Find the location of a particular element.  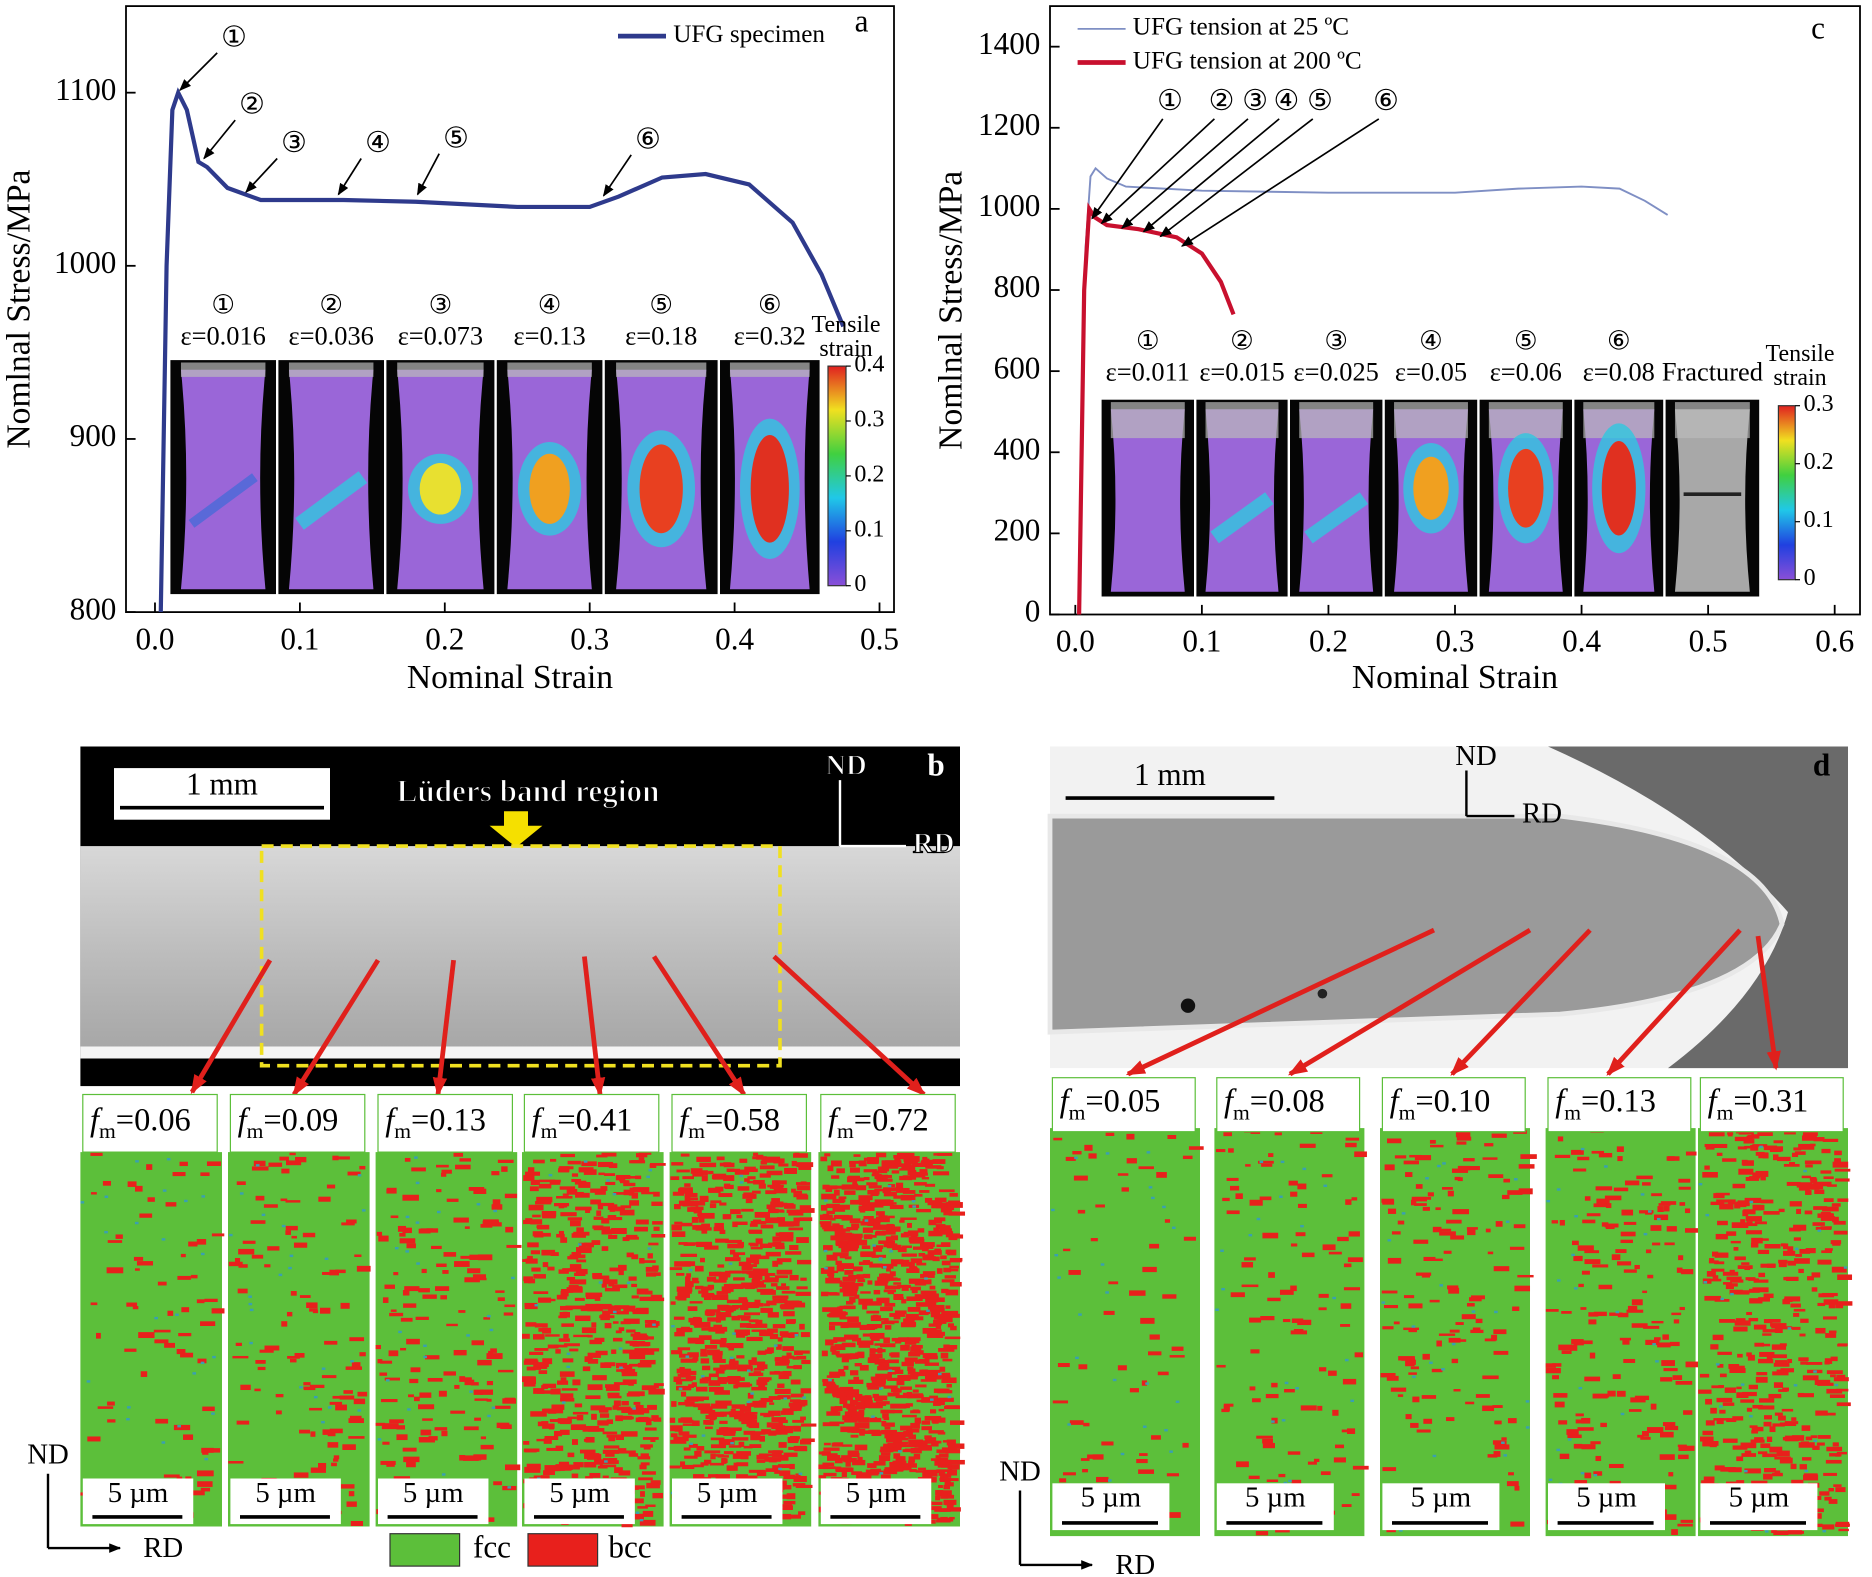

fm-value: =0.05 is located at coordinates (1122, 1102).